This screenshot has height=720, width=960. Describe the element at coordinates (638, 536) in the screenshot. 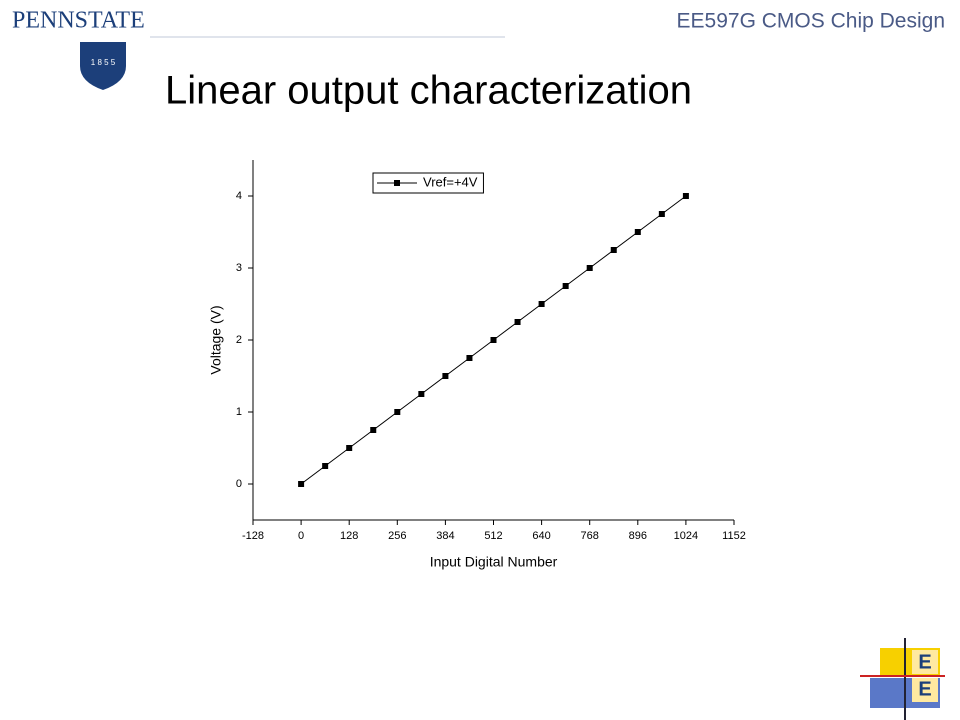

I see `x-tick-label: 896` at that location.